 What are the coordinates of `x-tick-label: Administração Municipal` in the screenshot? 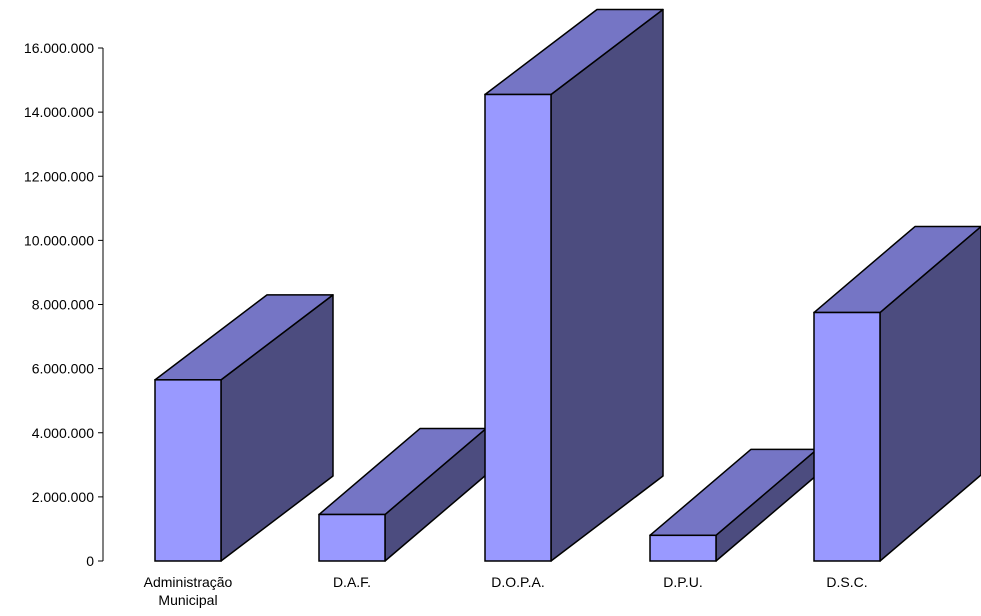 It's located at (188, 591).